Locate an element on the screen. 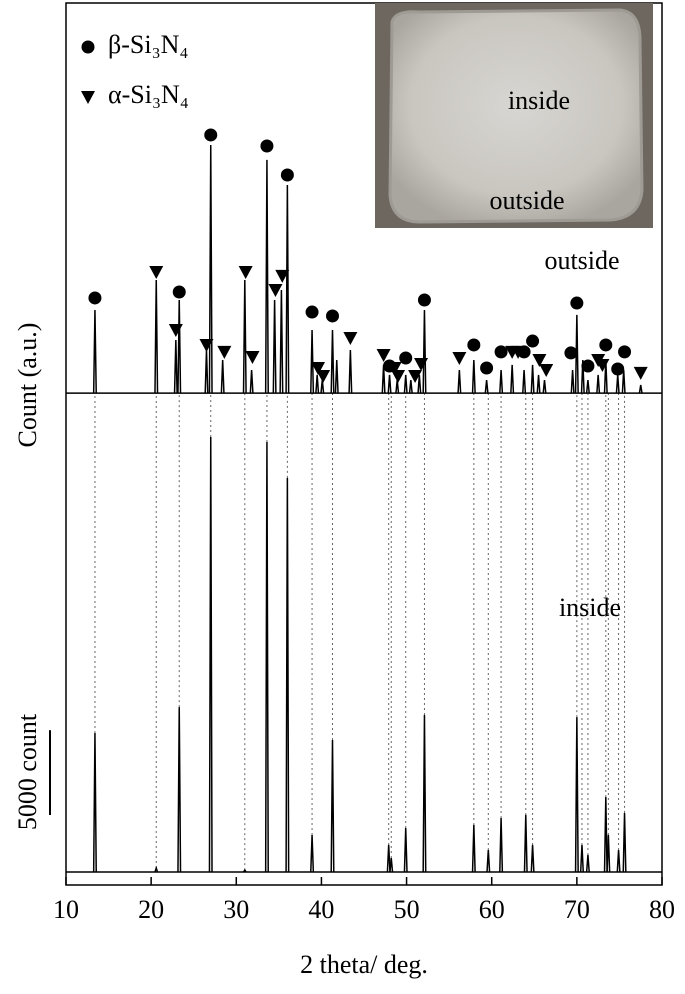  x-tick-label: 10 is located at coordinates (66, 909).